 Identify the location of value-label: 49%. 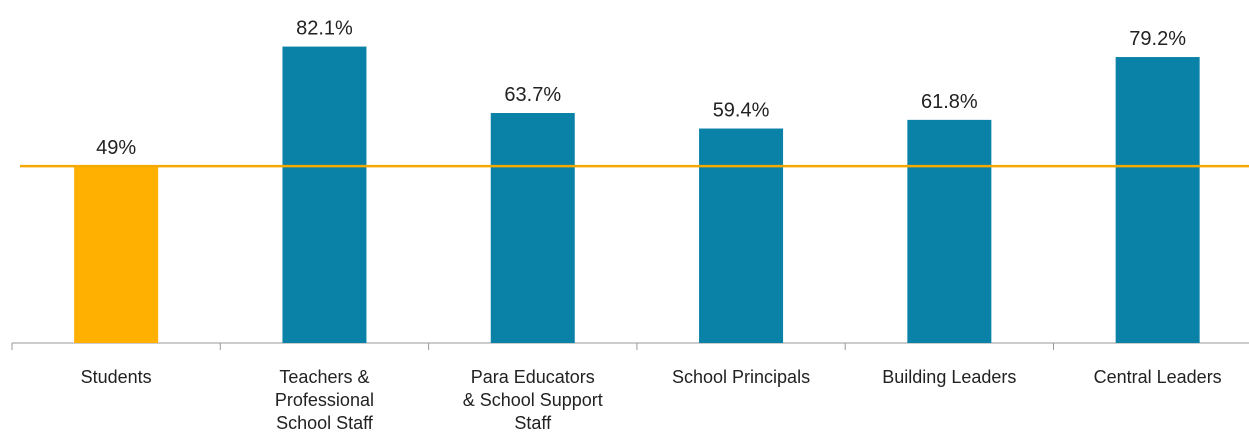
(116, 148).